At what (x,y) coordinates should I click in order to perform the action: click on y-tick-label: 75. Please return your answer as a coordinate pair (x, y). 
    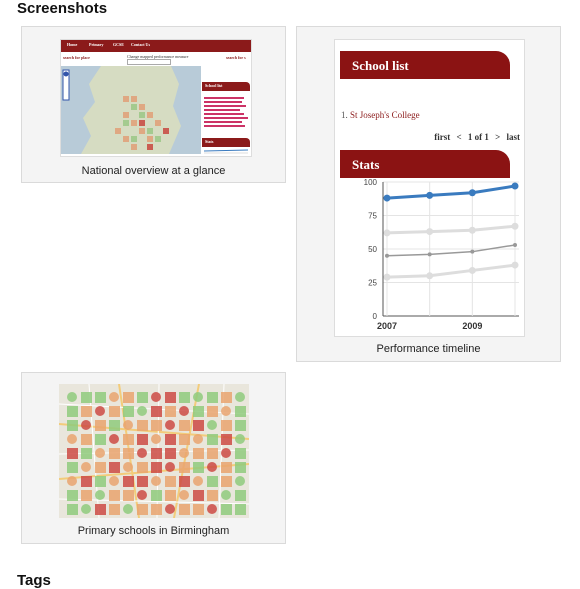
    Looking at the image, I should click on (372, 216).